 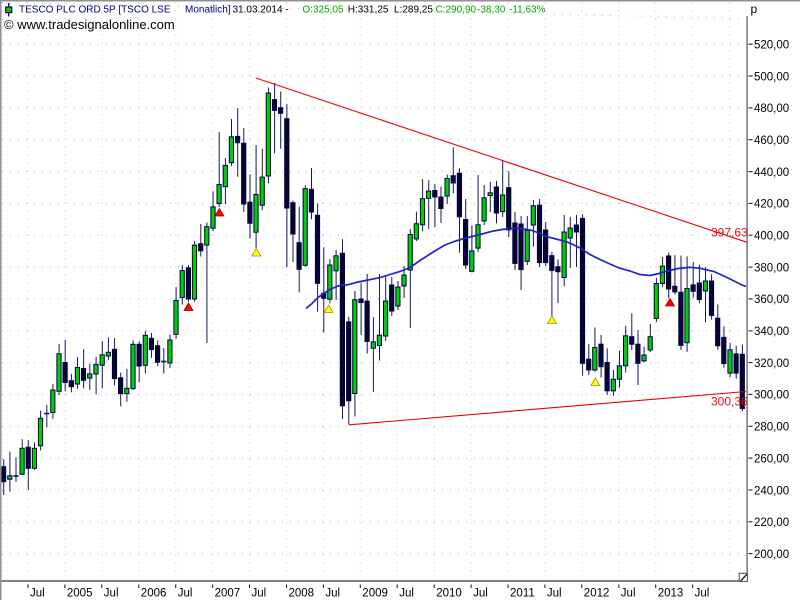 What do you see at coordinates (671, 594) in the screenshot?
I see `svg-text: 2013` at bounding box center [671, 594].